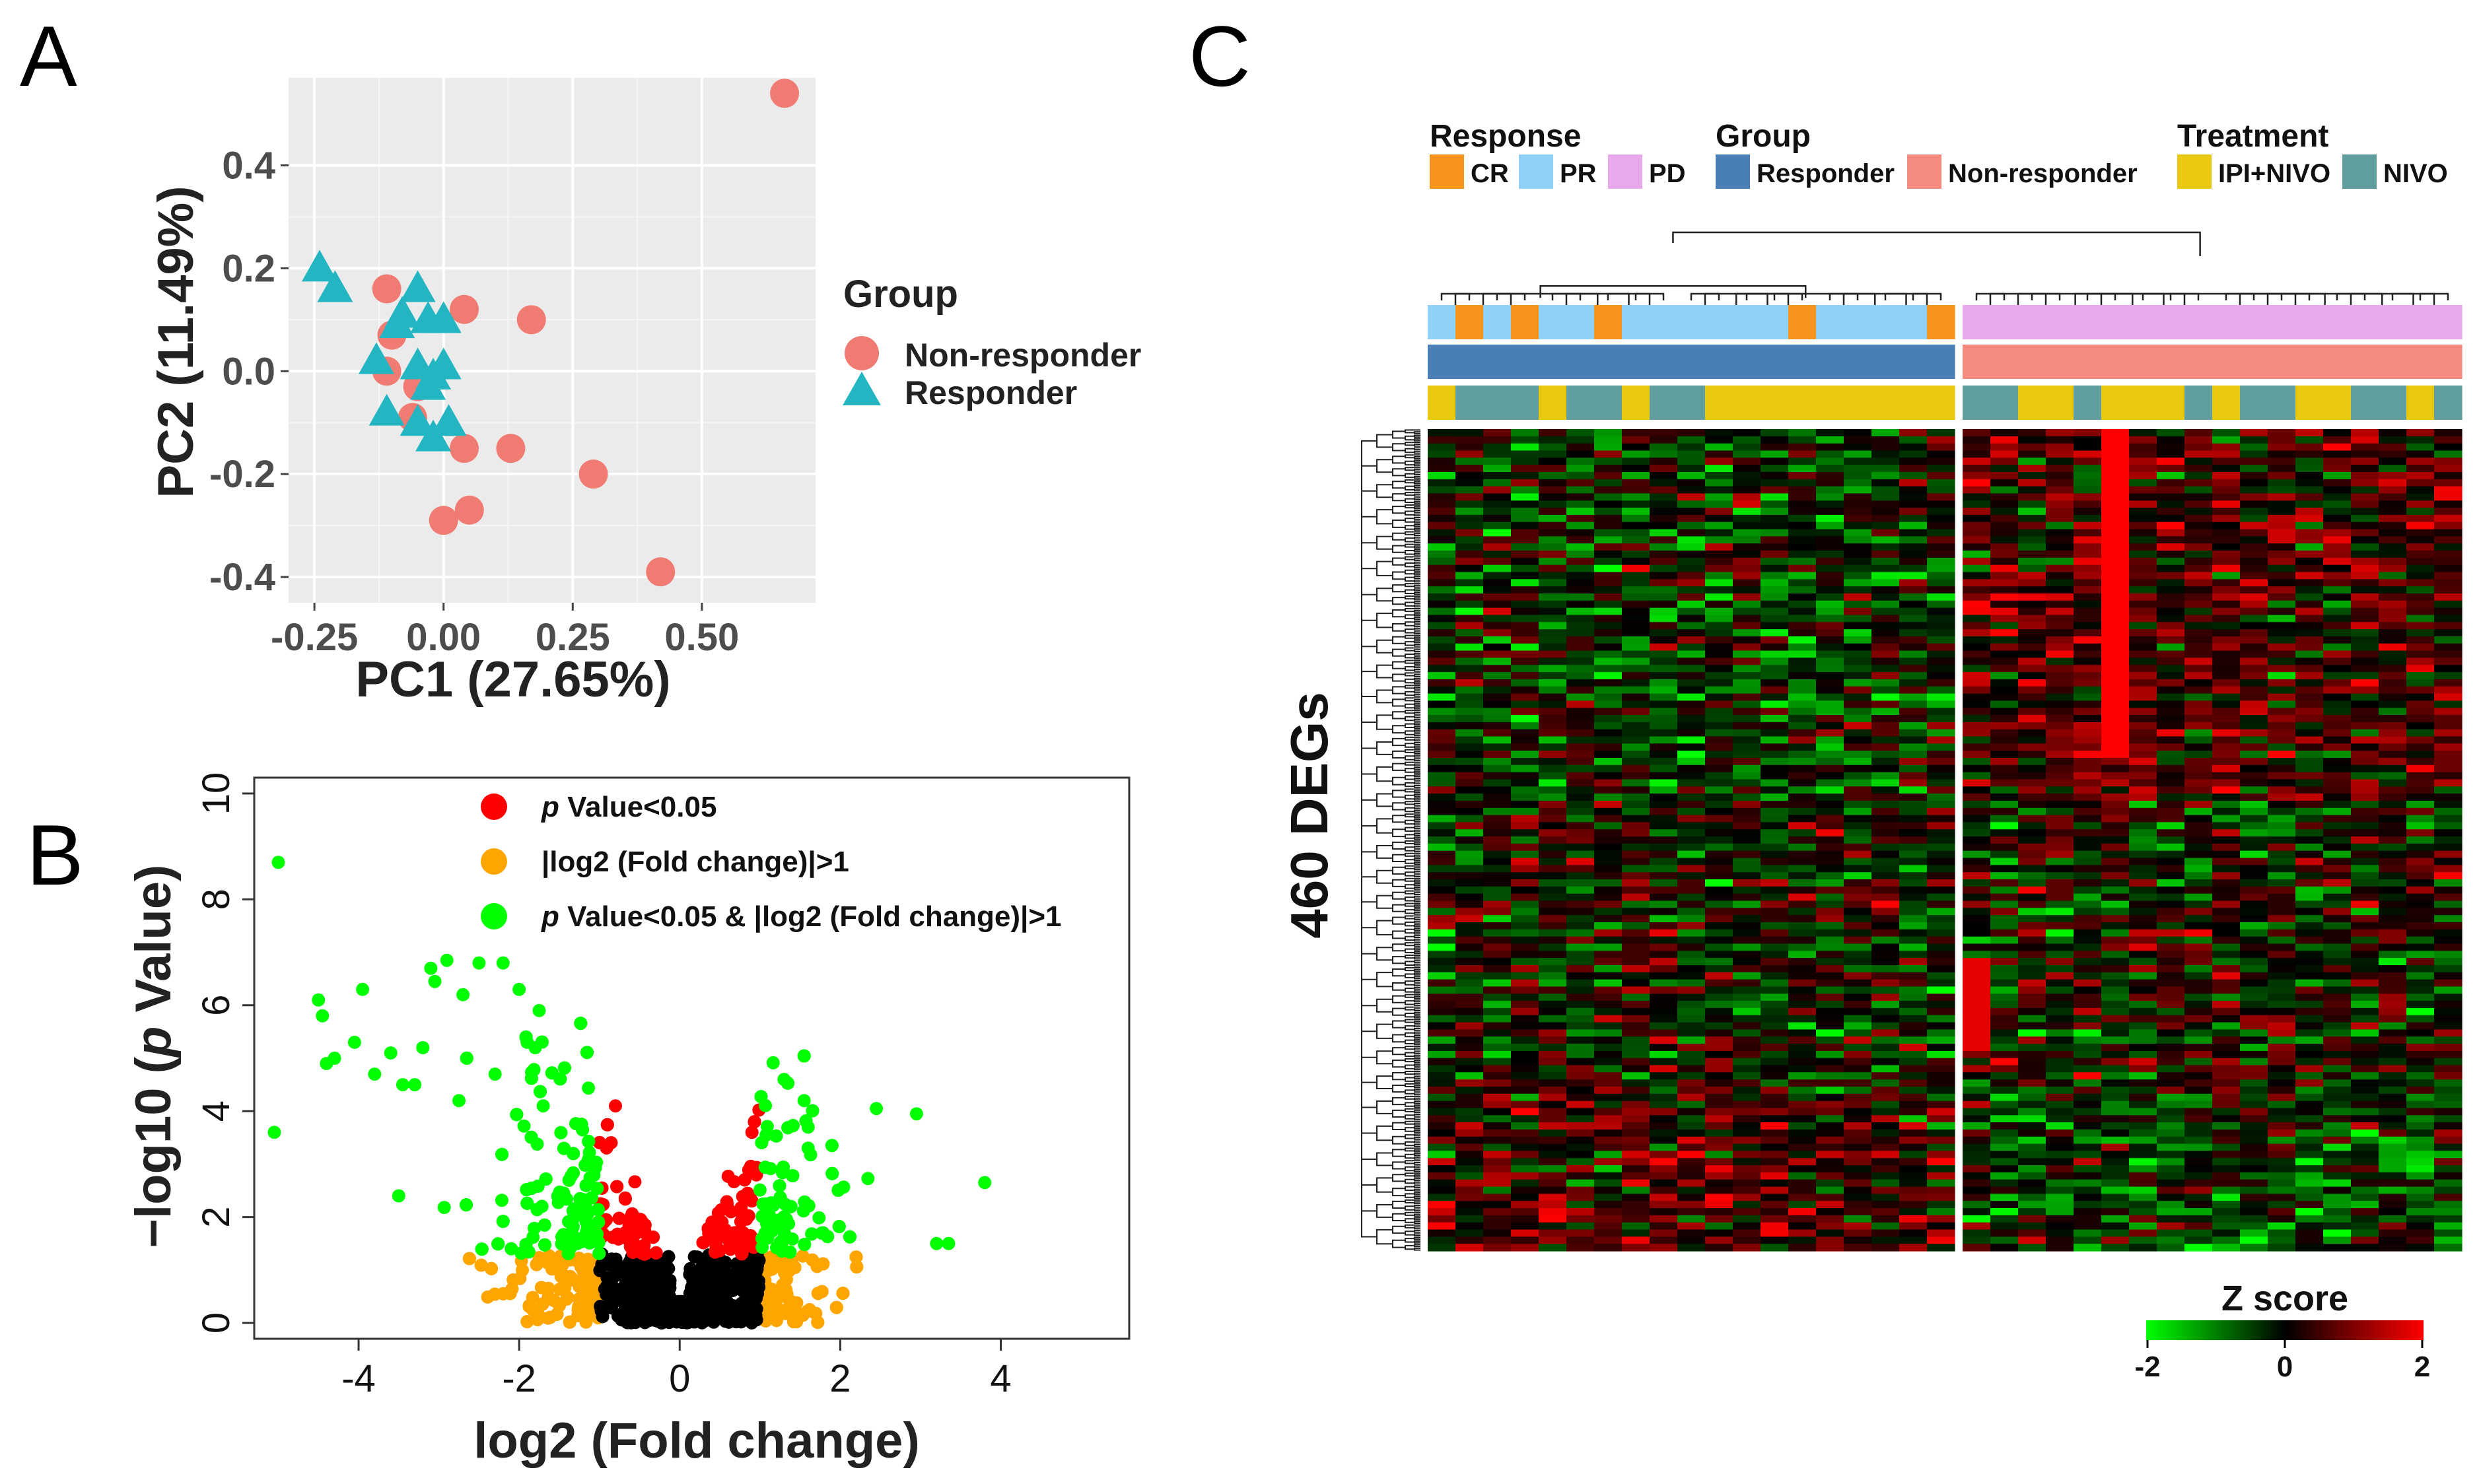  Describe the element at coordinates (154, 1042) in the screenshot. I see `volcano-y-axis-label-italic: p` at that location.